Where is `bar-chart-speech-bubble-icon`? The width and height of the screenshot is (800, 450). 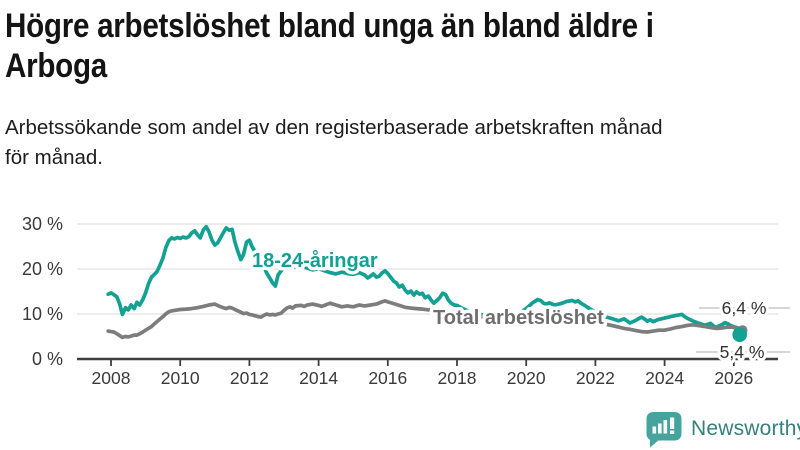
bar-chart-speech-bubble-icon is located at coordinates (664, 430).